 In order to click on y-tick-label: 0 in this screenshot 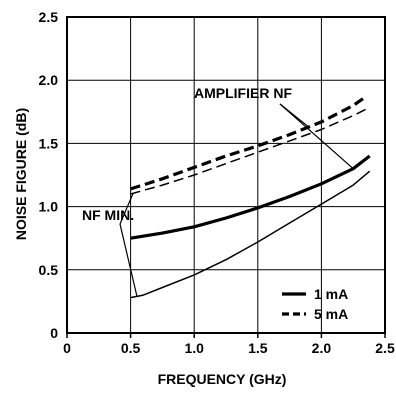, I will do `click(54, 333)`.